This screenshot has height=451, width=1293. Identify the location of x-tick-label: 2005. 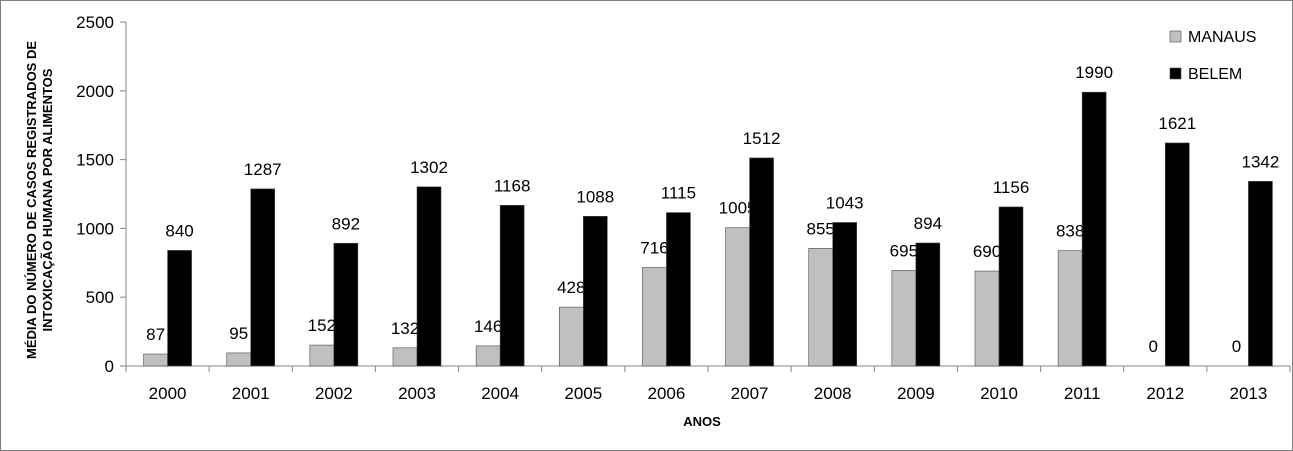
(583, 393).